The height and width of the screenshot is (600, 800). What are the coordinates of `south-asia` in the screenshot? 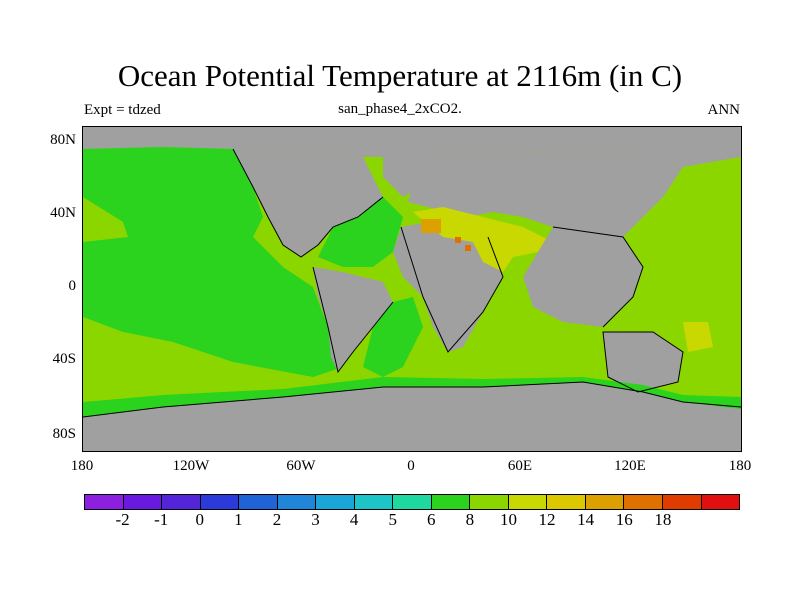 It's located at (583, 277).